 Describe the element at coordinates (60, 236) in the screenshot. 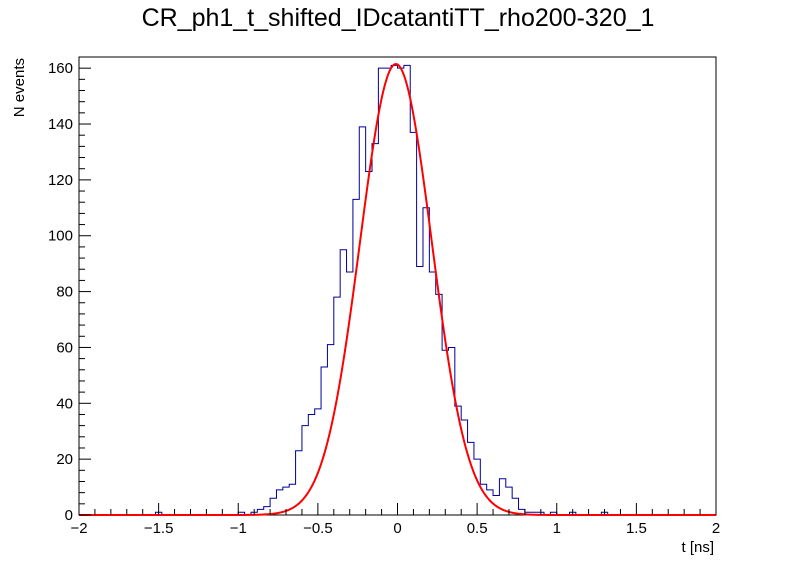

I see `y-tick-label: 100` at that location.